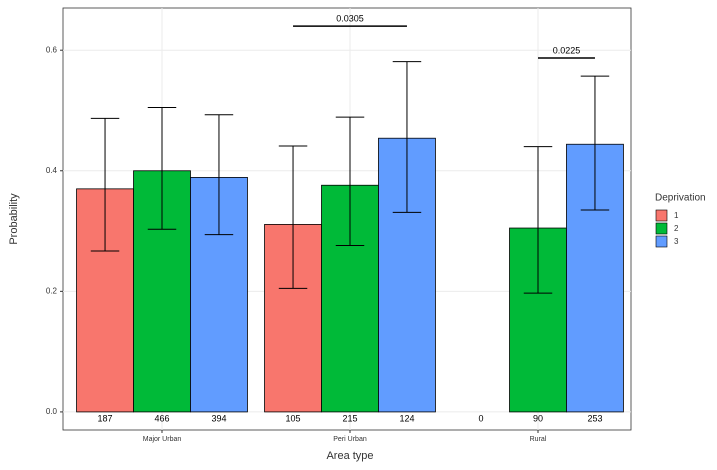 This screenshot has width=717, height=470. I want to click on count-label: 253, so click(594, 418).